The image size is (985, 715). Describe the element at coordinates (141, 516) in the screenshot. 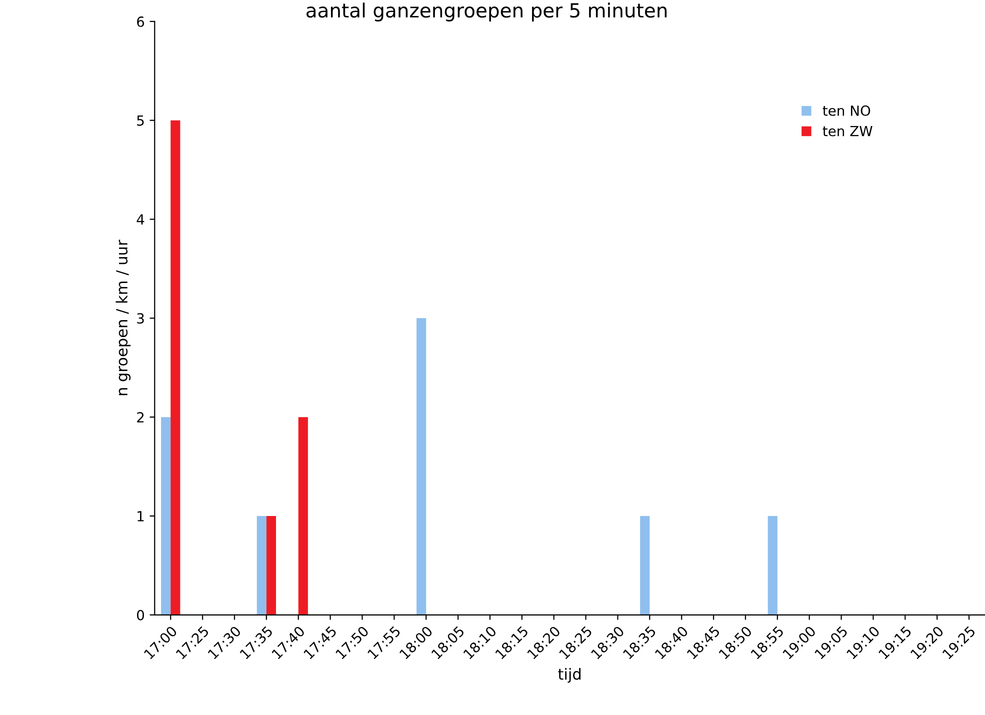

I see `y-tick-label: 1` at that location.